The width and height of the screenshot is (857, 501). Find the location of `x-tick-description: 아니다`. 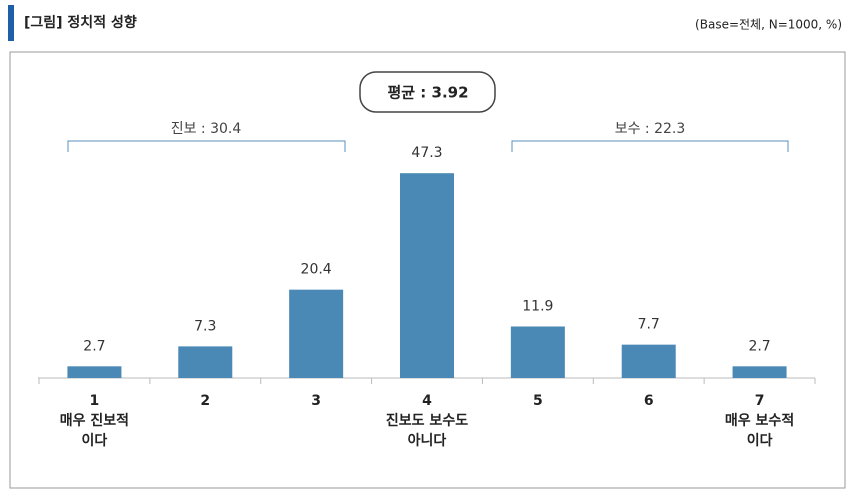

x-tick-description: 아니다 is located at coordinates (427, 440).